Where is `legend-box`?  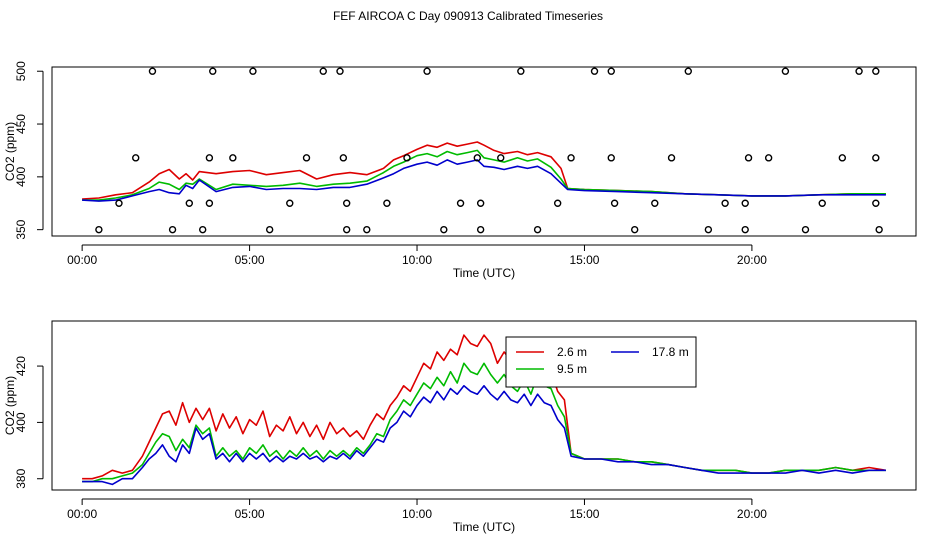 legend-box is located at coordinates (601, 362).